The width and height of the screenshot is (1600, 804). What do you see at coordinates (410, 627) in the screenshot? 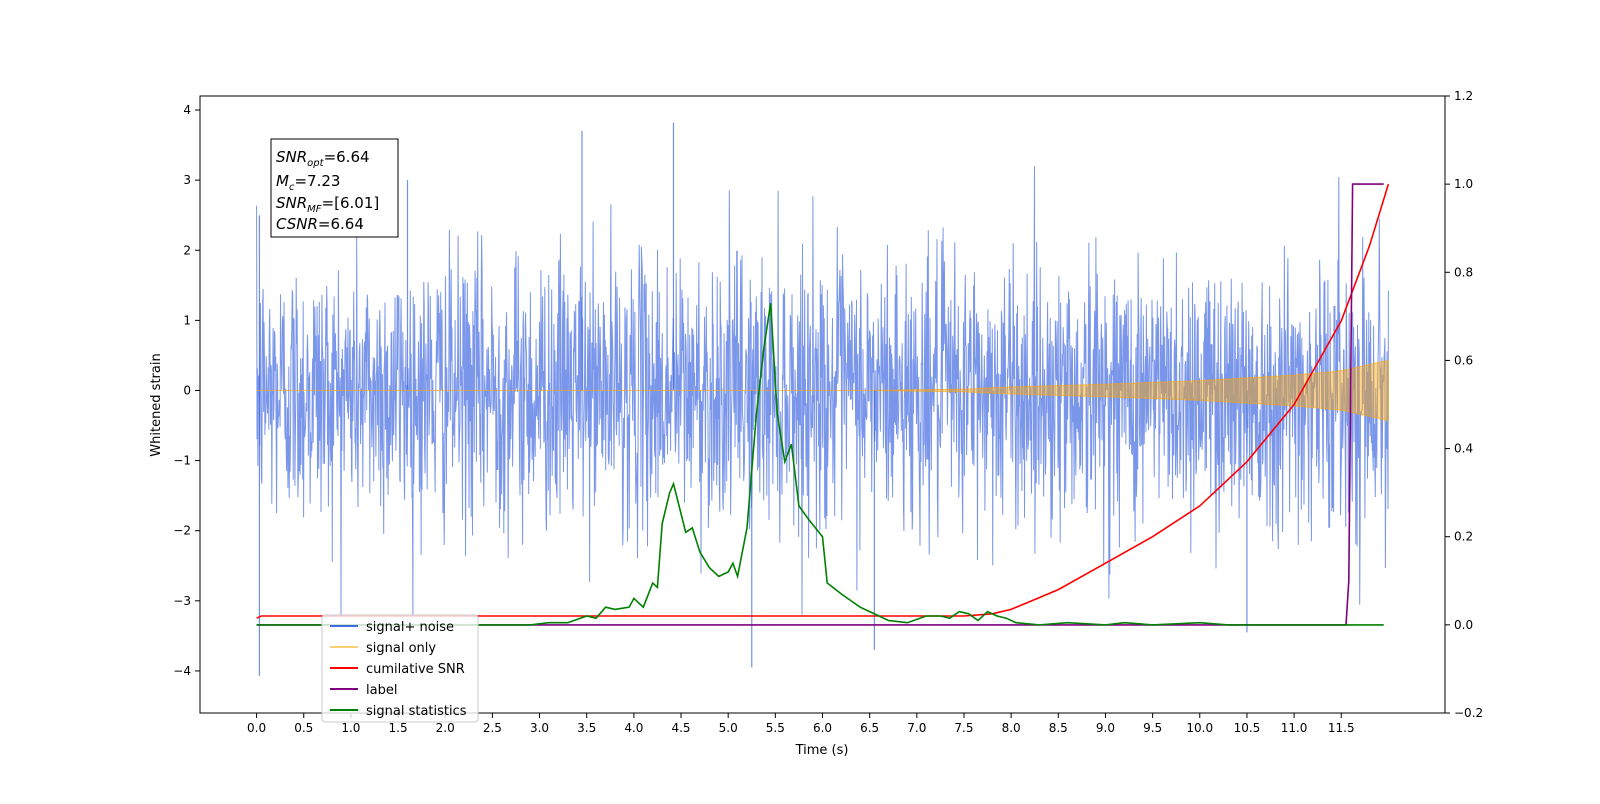
I see `legend-label: signal+ noise` at bounding box center [410, 627].